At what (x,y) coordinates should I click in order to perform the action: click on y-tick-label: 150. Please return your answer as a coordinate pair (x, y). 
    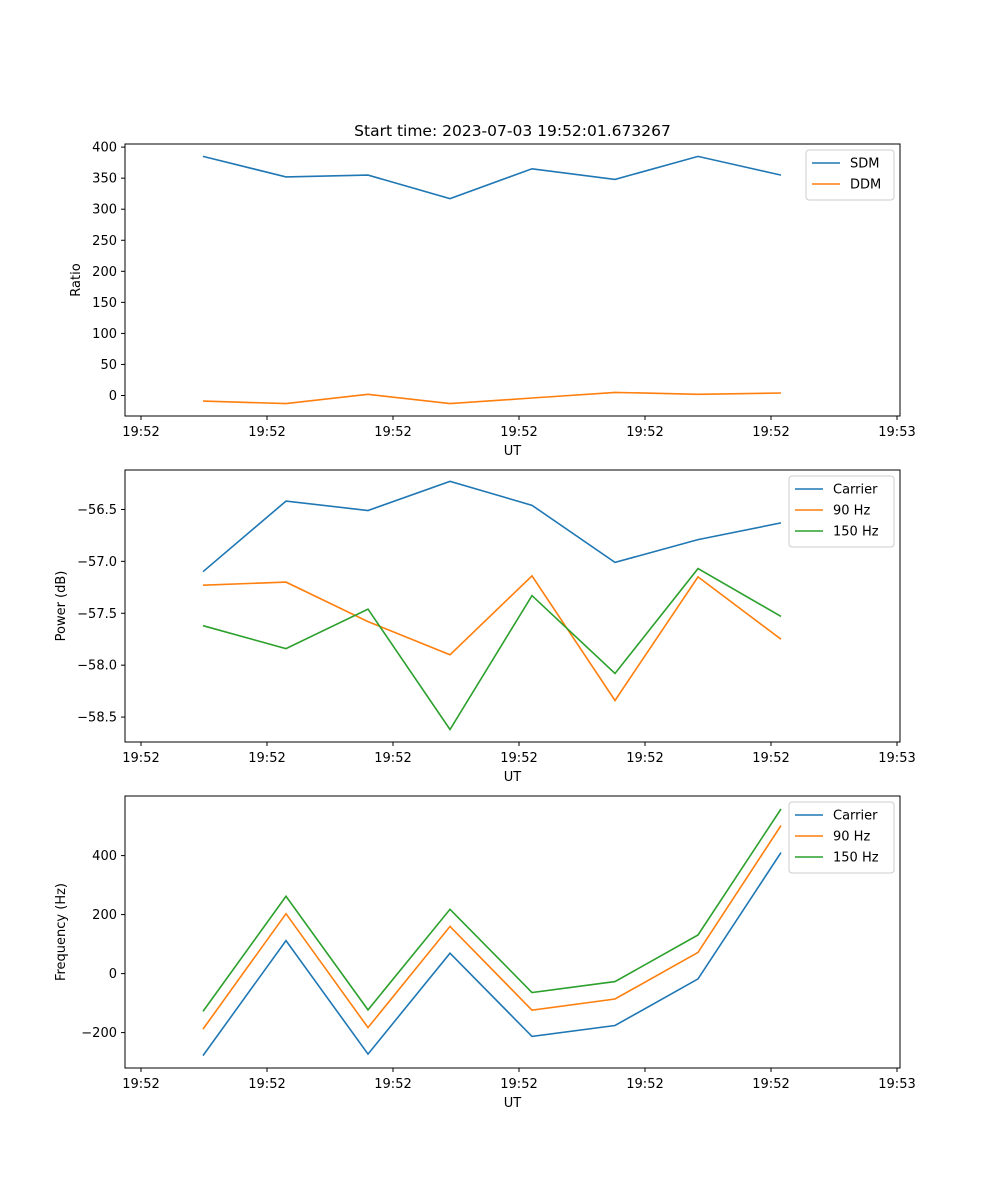
    Looking at the image, I should click on (104, 303).